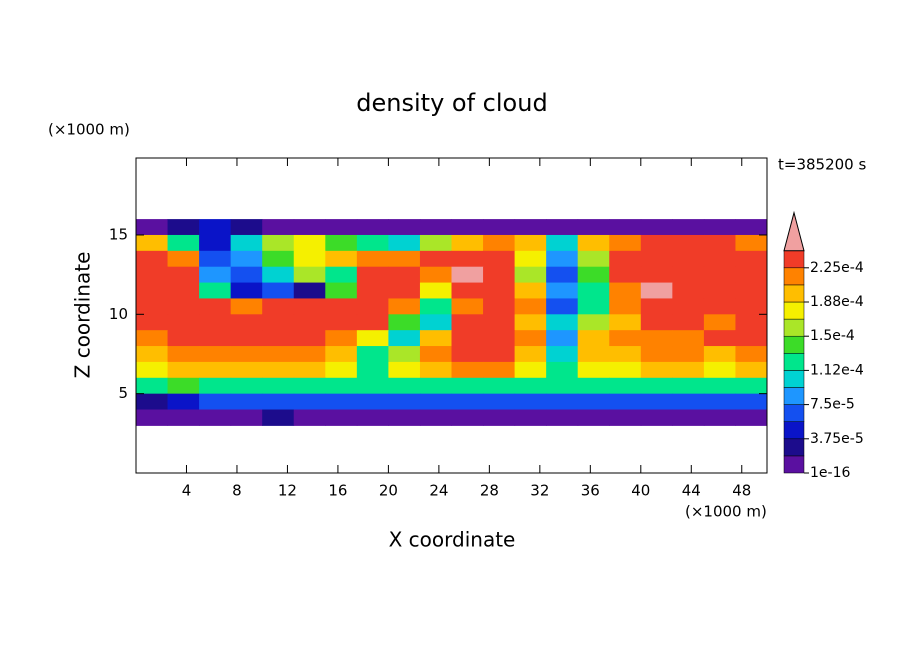  What do you see at coordinates (590, 491) in the screenshot?
I see `x-tick-label: 36` at bounding box center [590, 491].